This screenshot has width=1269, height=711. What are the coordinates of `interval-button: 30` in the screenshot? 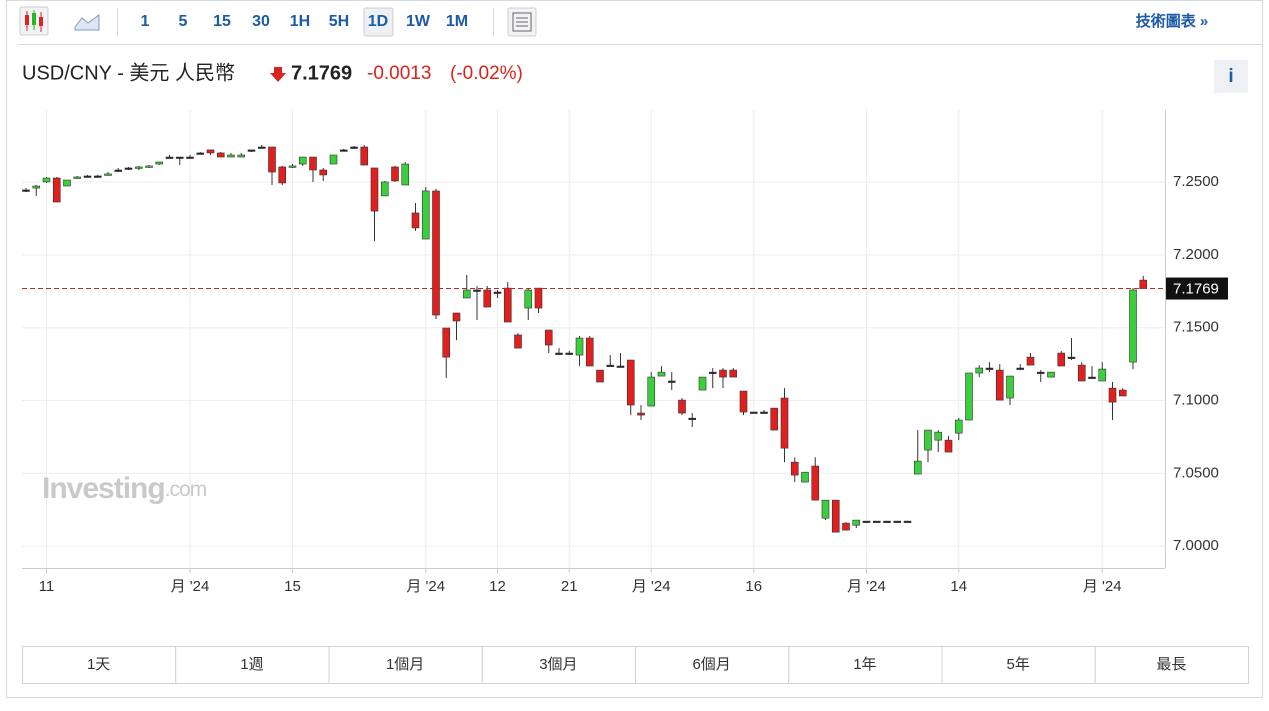 It's located at (261, 21).